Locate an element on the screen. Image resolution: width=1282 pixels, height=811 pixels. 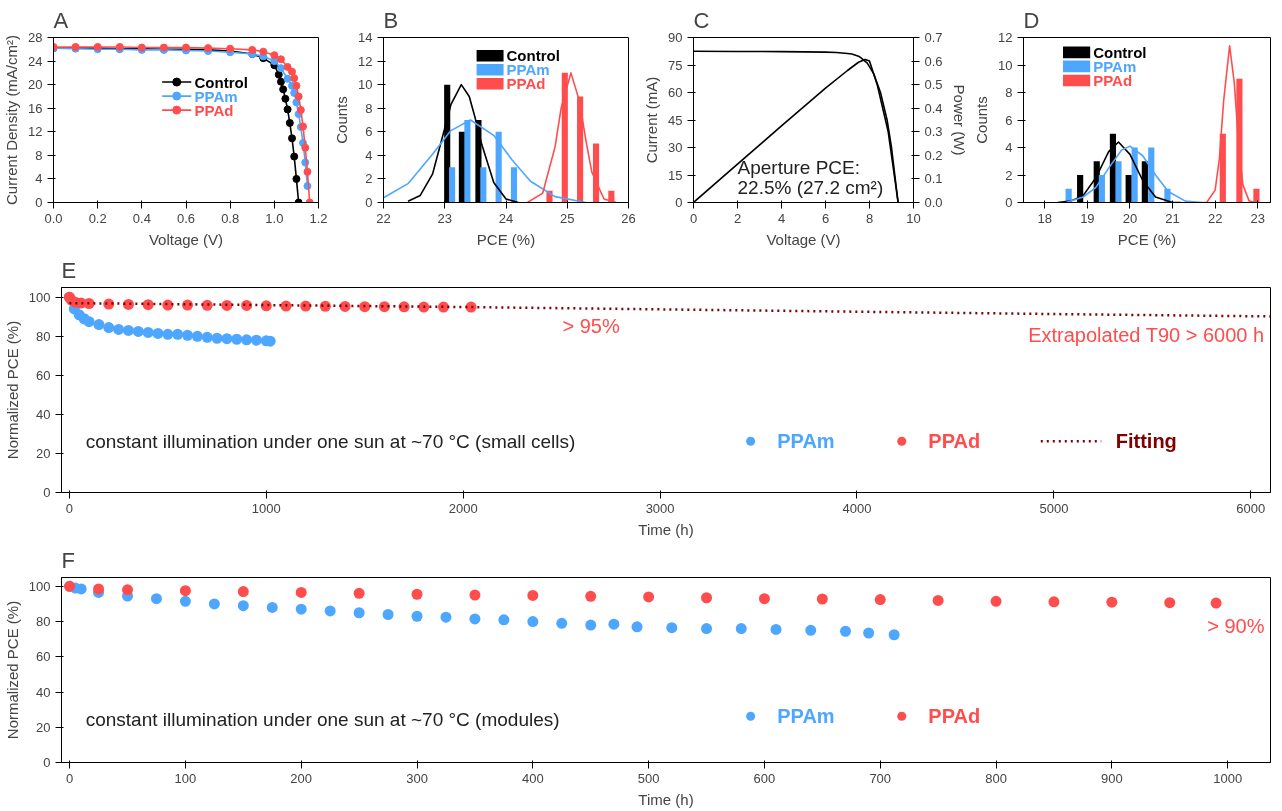
legend-label: PPAm is located at coordinates (806, 716).